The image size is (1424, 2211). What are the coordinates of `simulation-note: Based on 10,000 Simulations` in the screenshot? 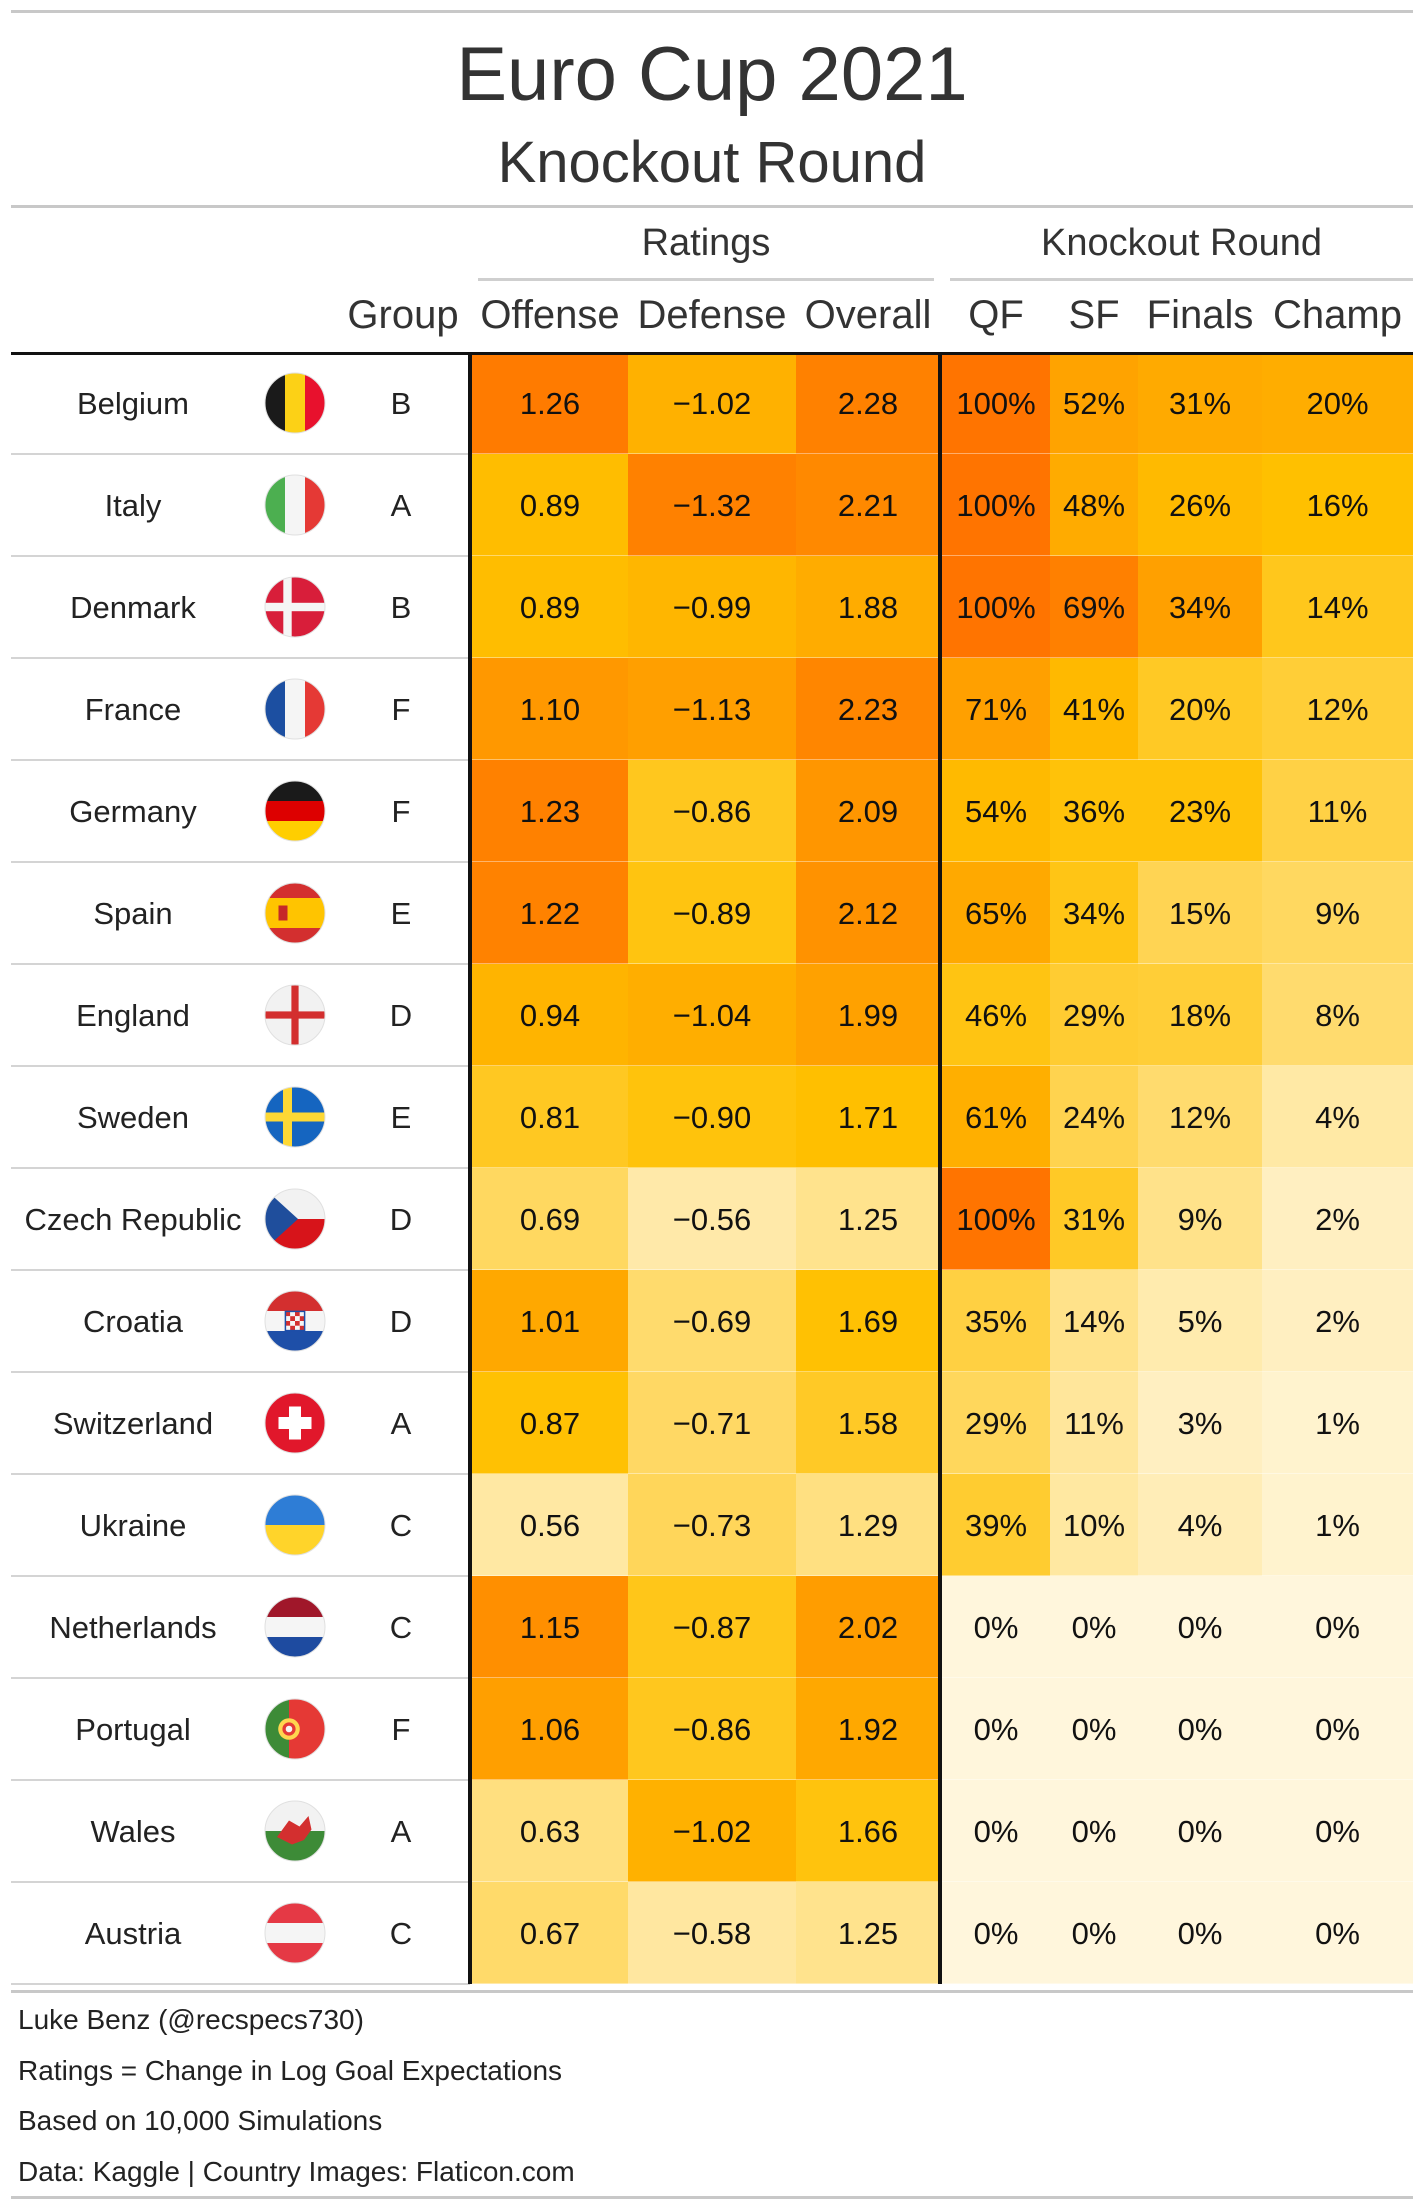 It's located at (200, 2120).